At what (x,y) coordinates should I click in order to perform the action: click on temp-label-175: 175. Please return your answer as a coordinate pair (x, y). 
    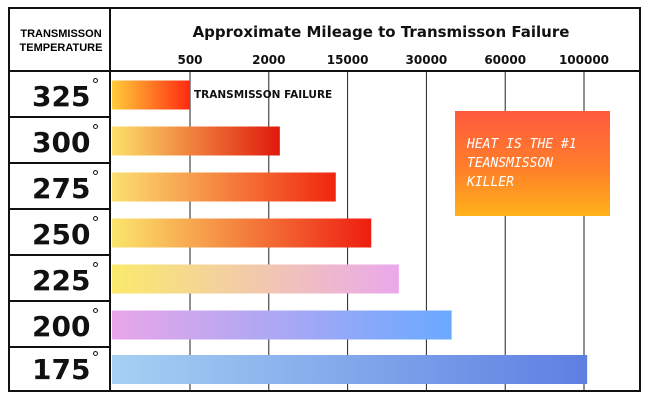
    Looking at the image, I should click on (61, 369).